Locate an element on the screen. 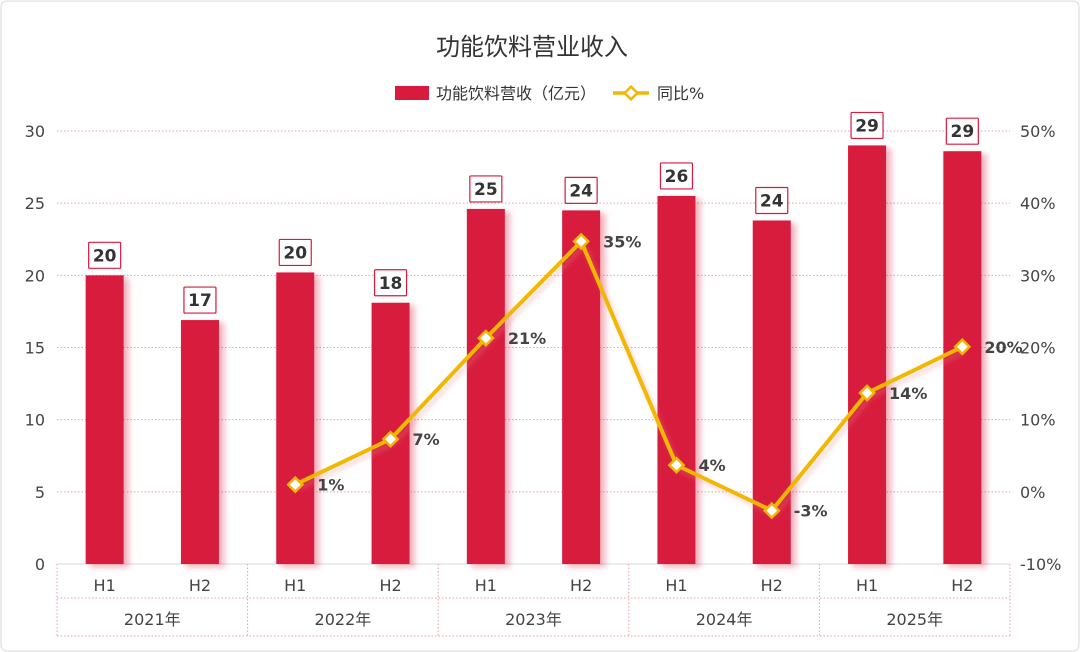 The image size is (1080, 652). legend: 功能饮料营收（亿元） 同比% is located at coordinates (549, 93).